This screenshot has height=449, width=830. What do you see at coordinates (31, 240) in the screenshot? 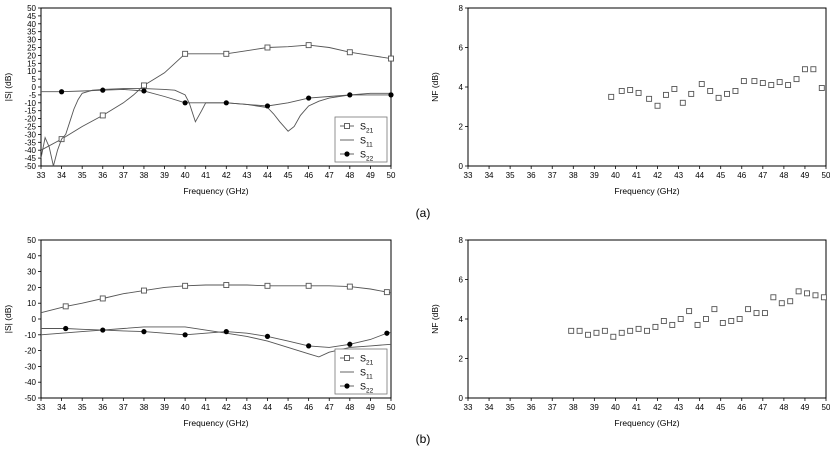
I see `y-tick-label: 50` at bounding box center [31, 240].